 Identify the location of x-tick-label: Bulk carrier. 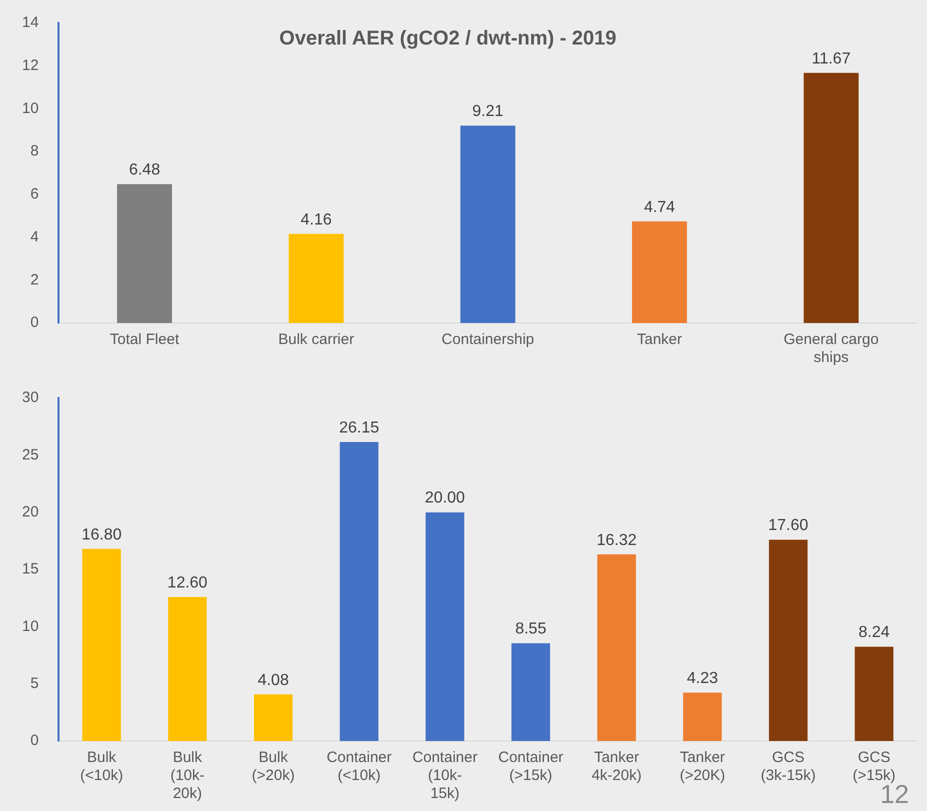
(316, 339).